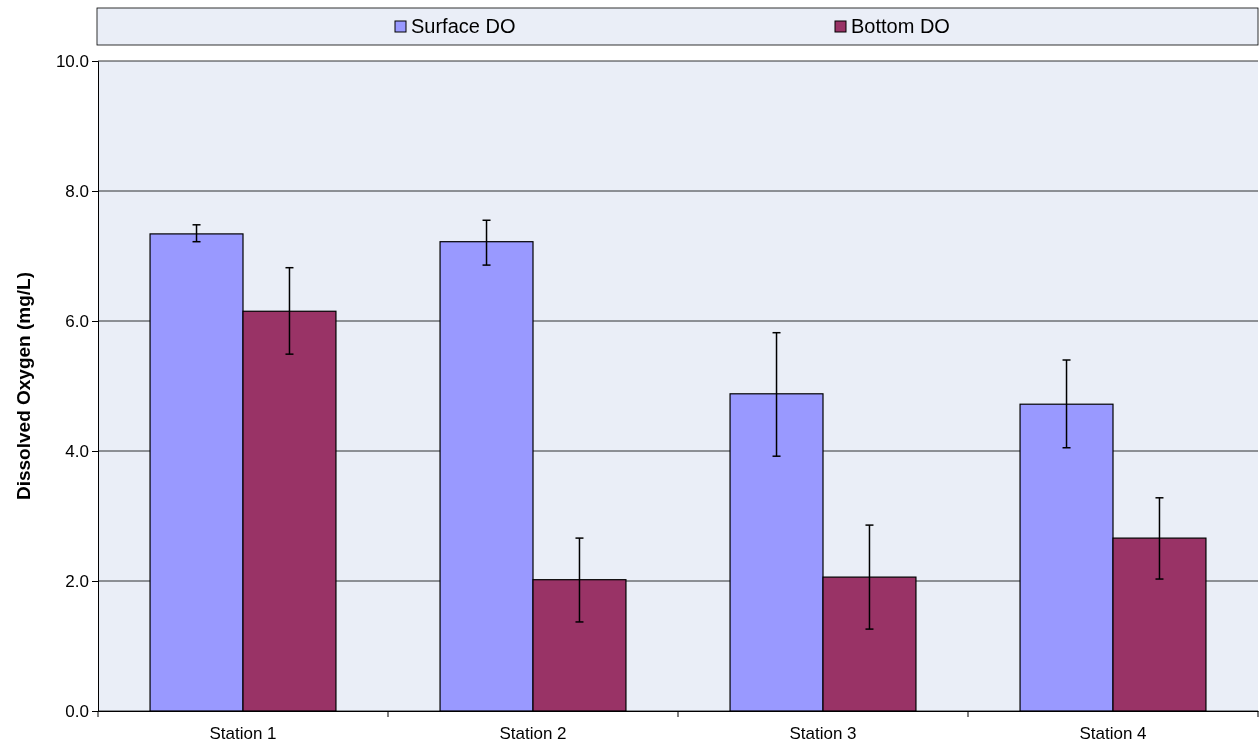 The image size is (1260, 746). What do you see at coordinates (23, 386) in the screenshot?
I see `y-axis-title: Dissolved Oxygen (mg/L)` at bounding box center [23, 386].